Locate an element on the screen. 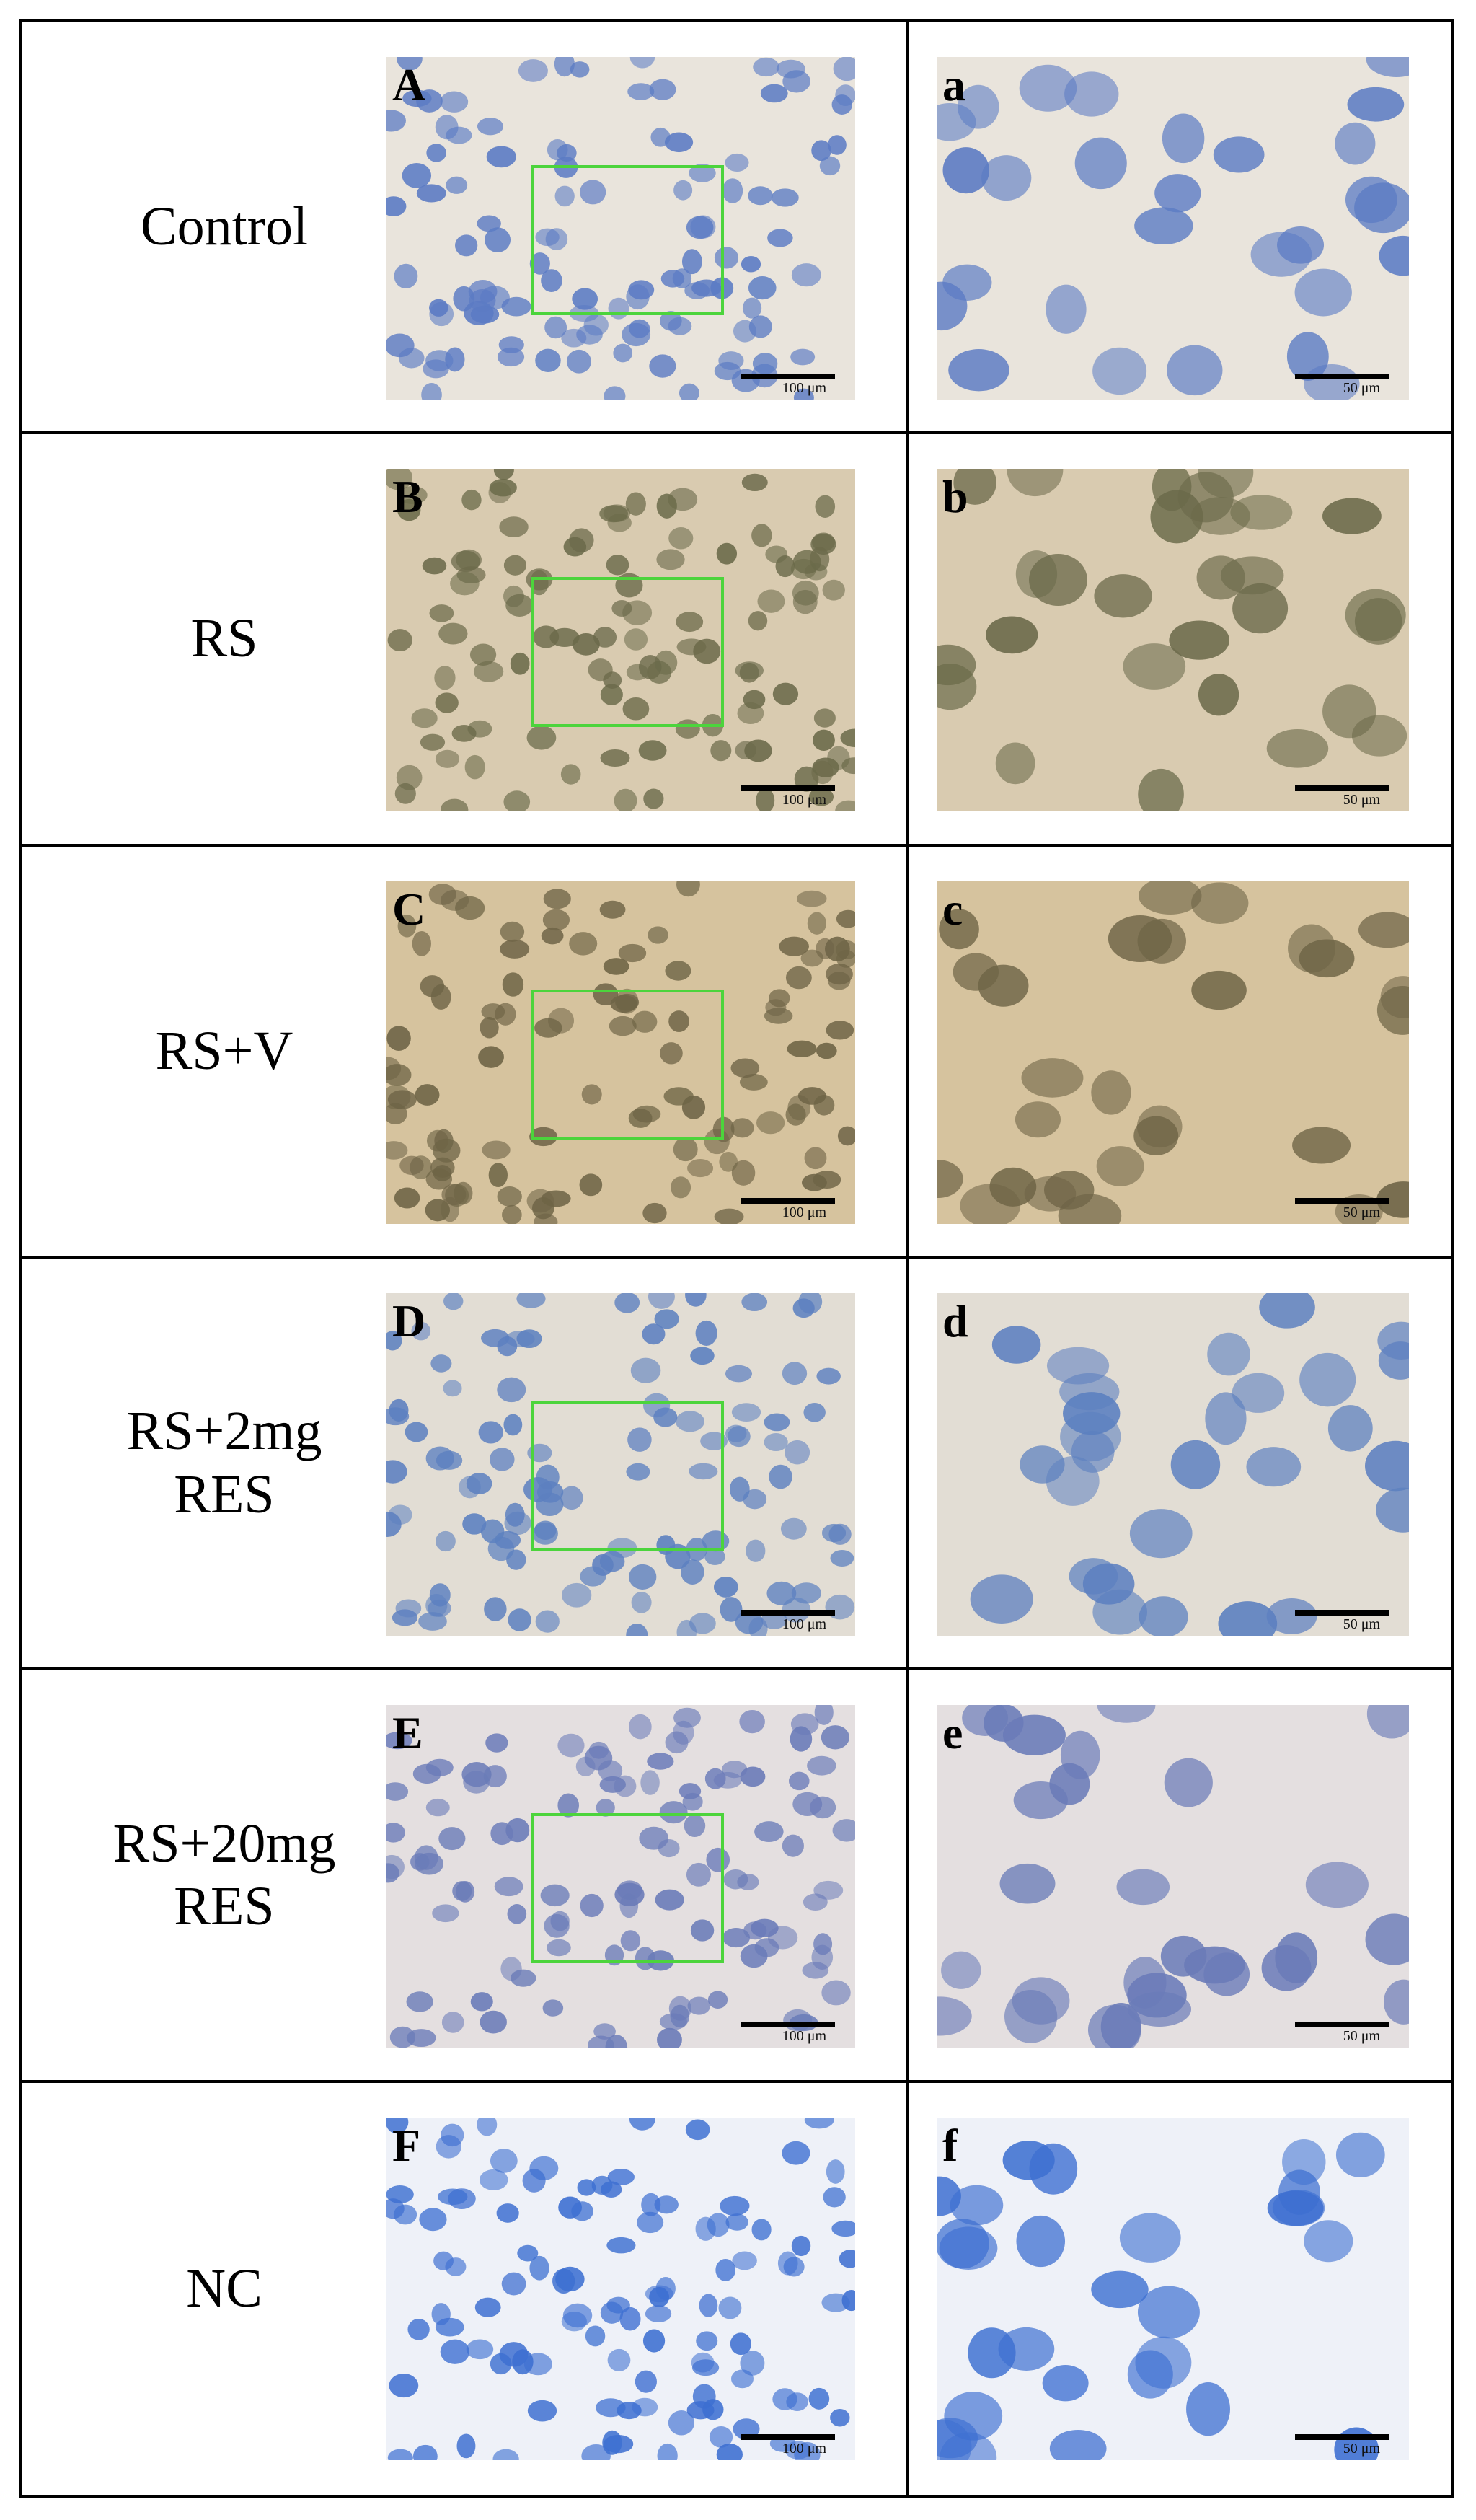 The height and width of the screenshot is (2520, 1476). high-magnification-panel: b 50 μm is located at coordinates (1173, 640).